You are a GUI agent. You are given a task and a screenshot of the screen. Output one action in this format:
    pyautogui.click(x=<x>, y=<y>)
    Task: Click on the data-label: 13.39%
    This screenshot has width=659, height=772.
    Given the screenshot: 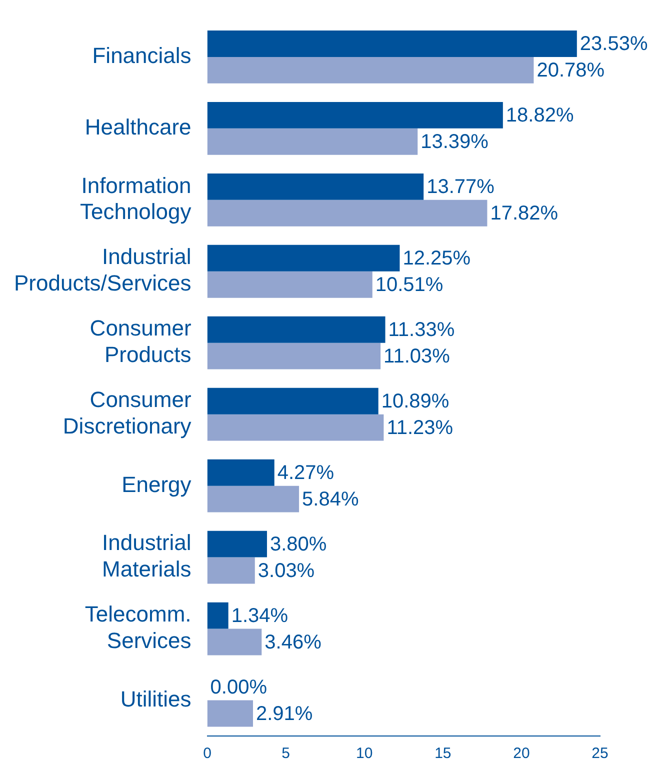 What is the action you would take?
    pyautogui.click(x=454, y=142)
    